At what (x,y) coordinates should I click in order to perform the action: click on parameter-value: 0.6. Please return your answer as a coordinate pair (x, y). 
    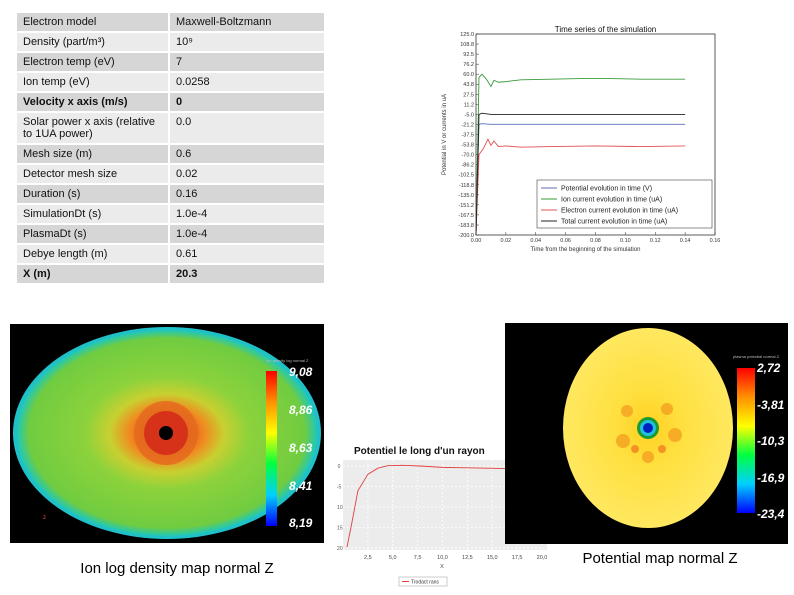
    Looking at the image, I should click on (246, 154).